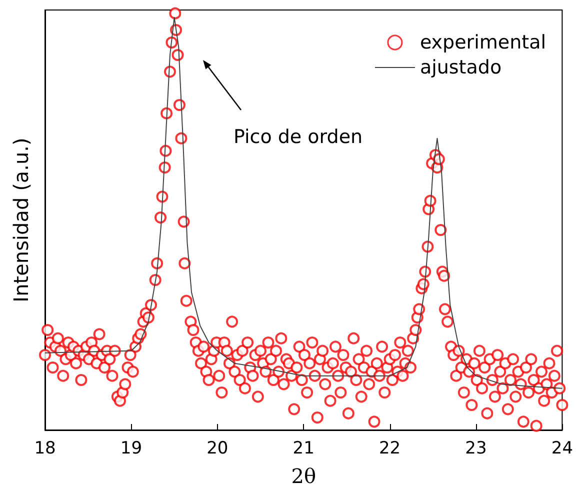 The image size is (576, 500). I want to click on x-tick-label: 22, so click(389, 448).